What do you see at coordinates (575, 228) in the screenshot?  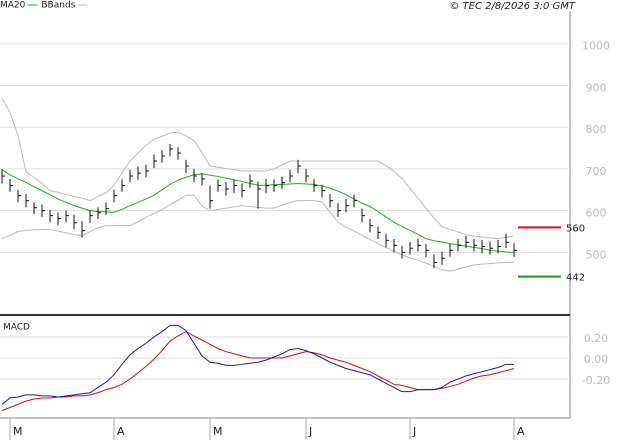 I see `level-label: 560` at bounding box center [575, 228].